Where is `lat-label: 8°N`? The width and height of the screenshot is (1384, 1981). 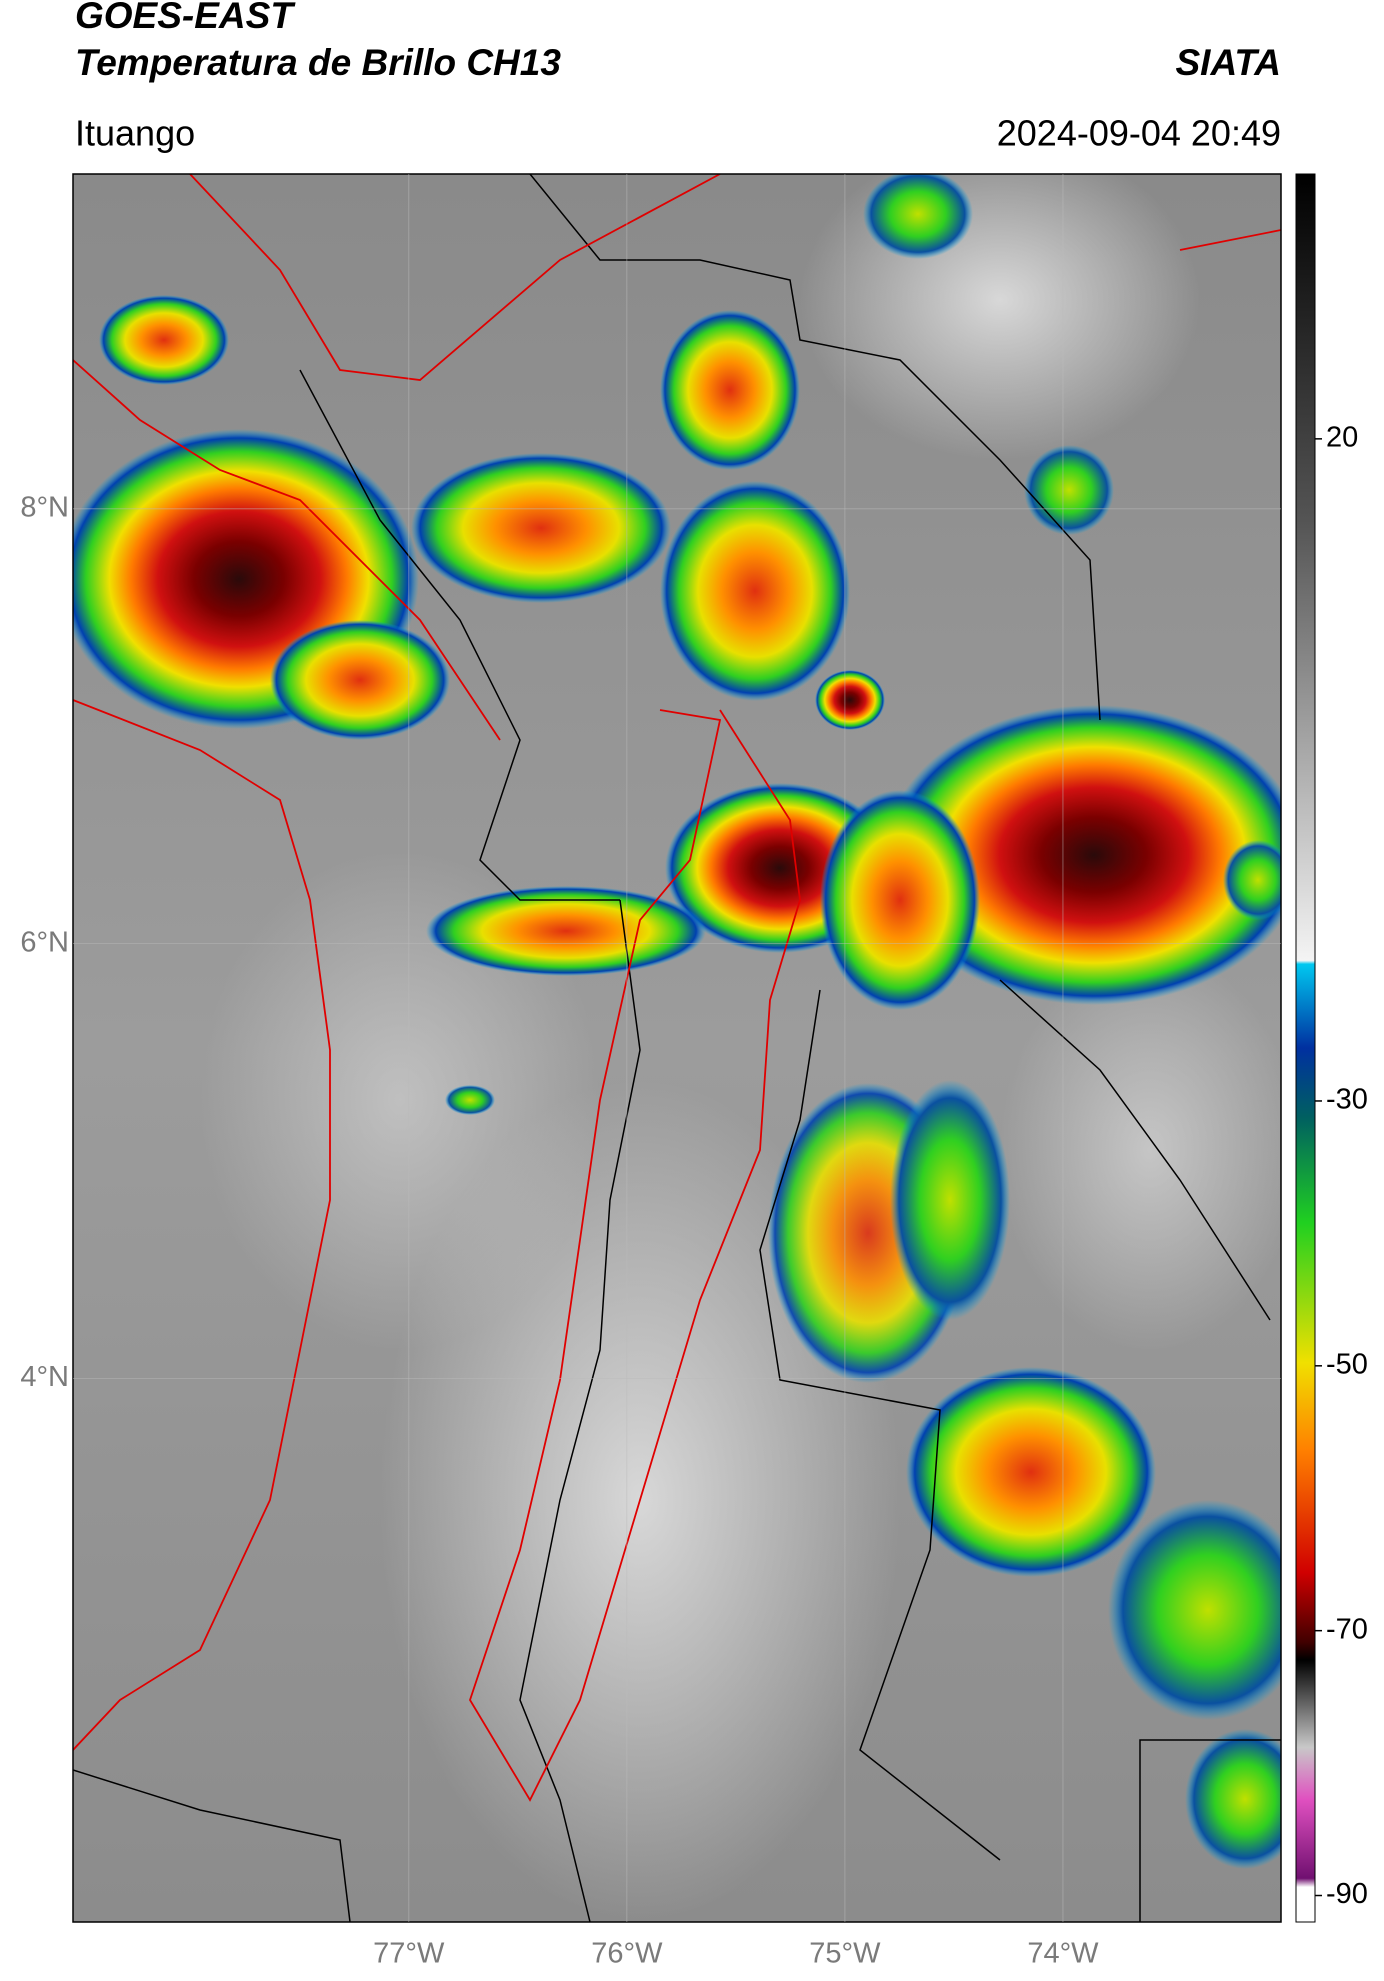
lat-label: 8°N is located at coordinates (44, 507).